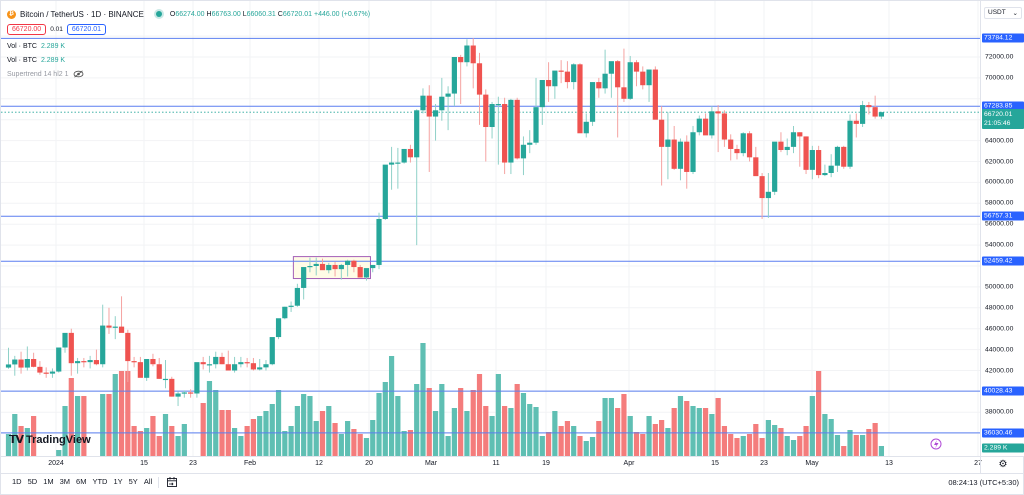  What do you see at coordinates (32, 481) in the screenshot?
I see `range-button-5d: 5D` at bounding box center [32, 481].